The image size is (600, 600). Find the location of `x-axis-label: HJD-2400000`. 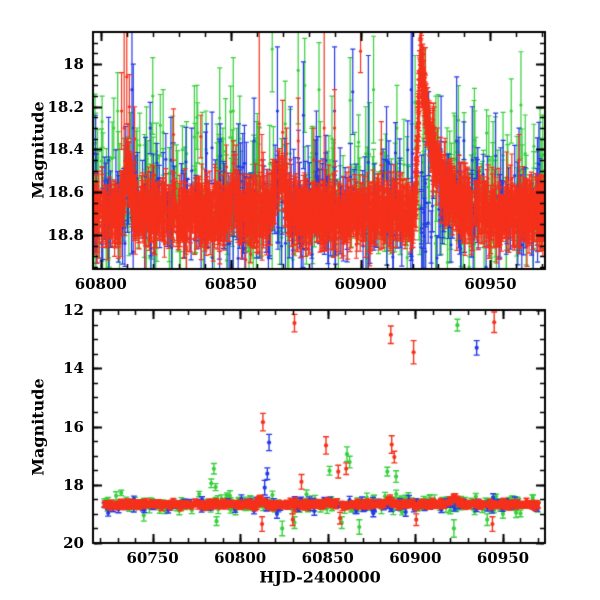

x-axis-label: HJD-2400000 is located at coordinates (320, 577).